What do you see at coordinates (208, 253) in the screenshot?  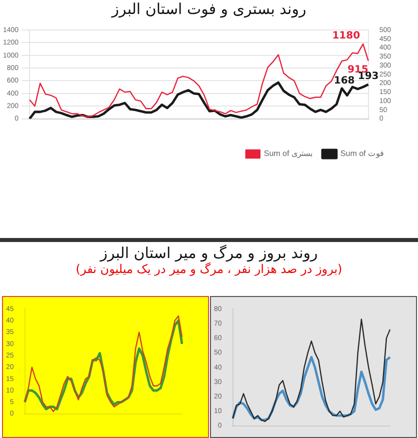 I see `chart-title: روند بروز و مرگ و میر استان البرز` at bounding box center [208, 253].